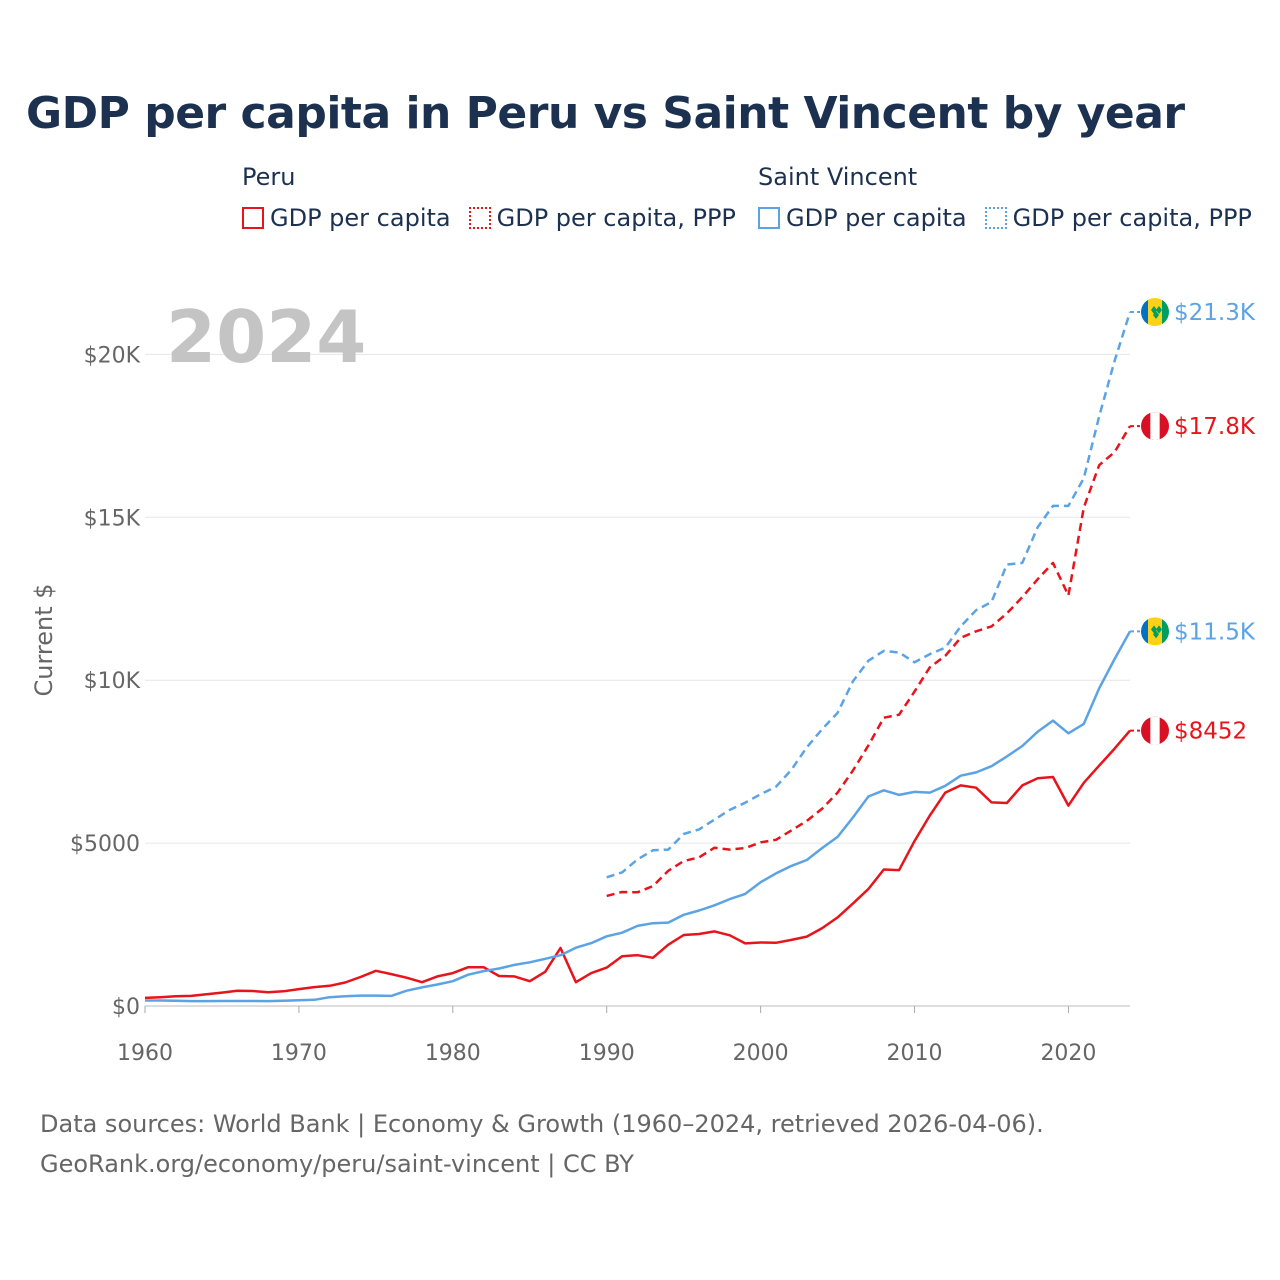  I want to click on legend-item-saint-vincent-gdp: GDP per capita, so click(862, 218).